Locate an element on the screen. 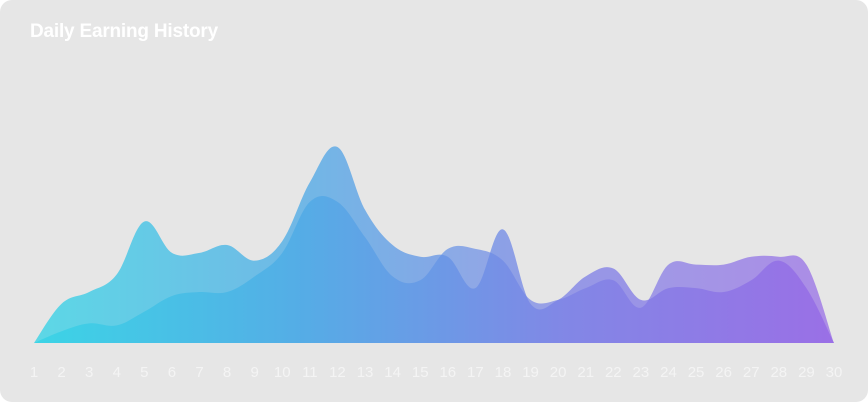  x-tick-label: 11 is located at coordinates (310, 372).